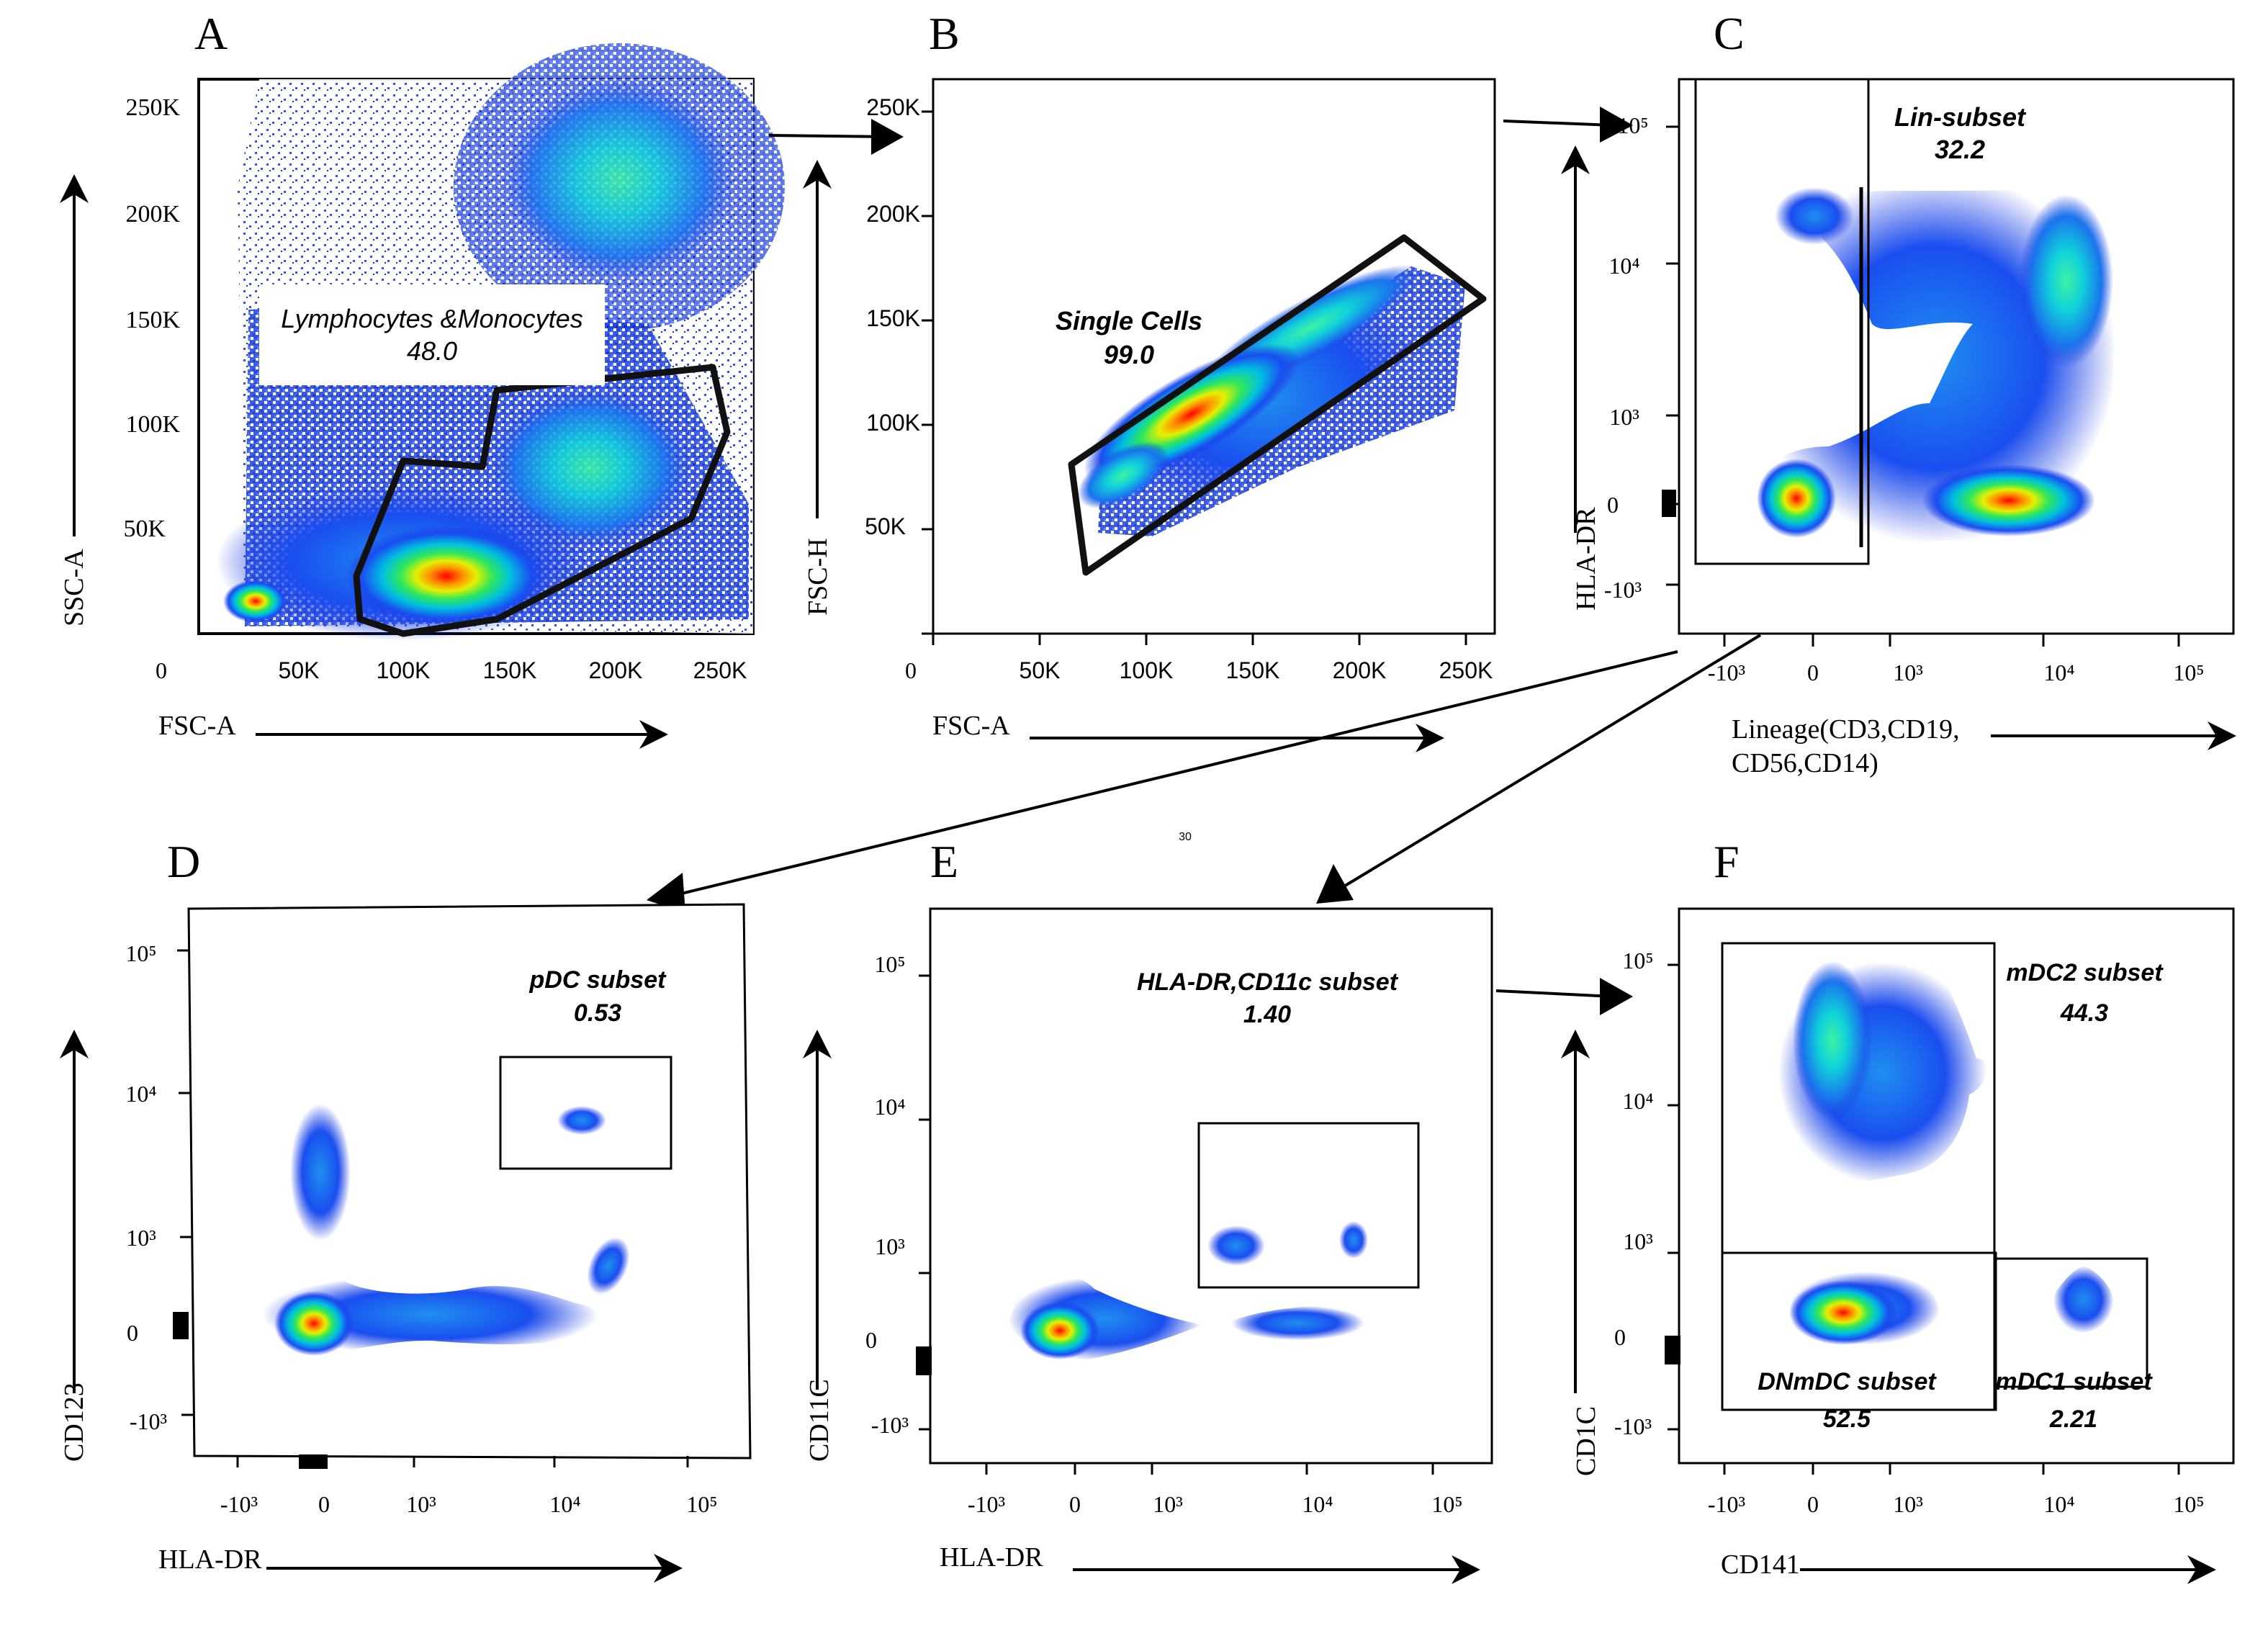  What do you see at coordinates (720, 670) in the screenshot?
I see `x-tick-label: 250K` at bounding box center [720, 670].